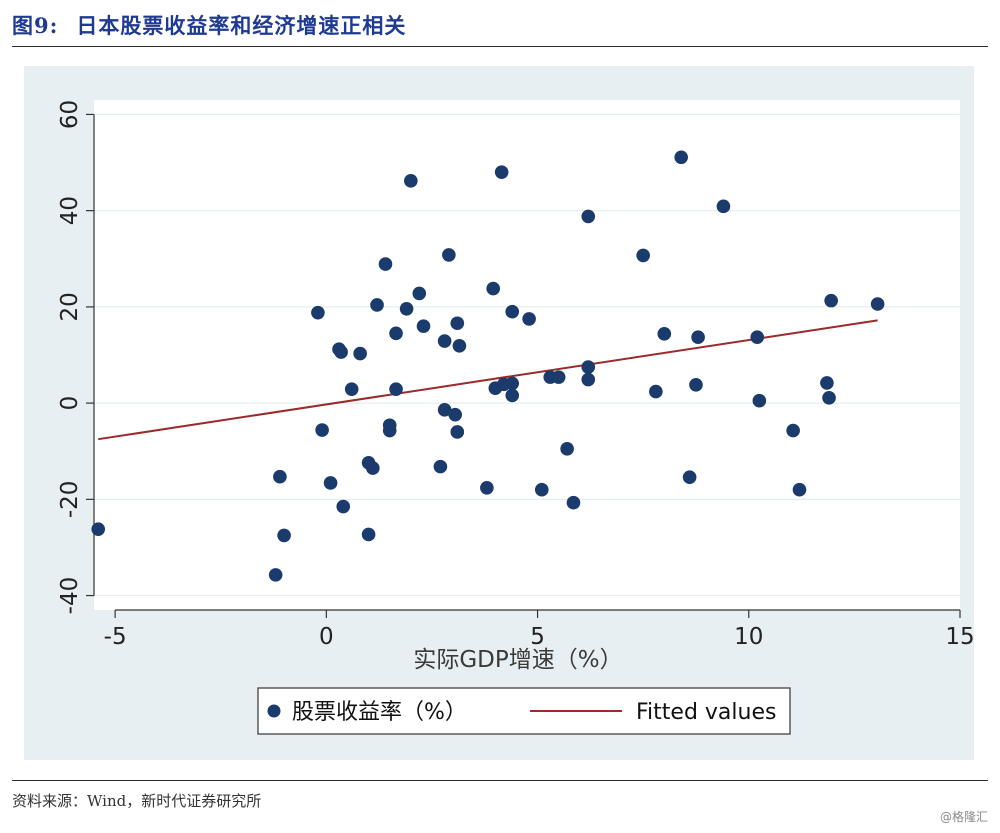 The width and height of the screenshot is (1000, 833). Describe the element at coordinates (963, 817) in the screenshot. I see `watermark: @格隆汇` at that location.